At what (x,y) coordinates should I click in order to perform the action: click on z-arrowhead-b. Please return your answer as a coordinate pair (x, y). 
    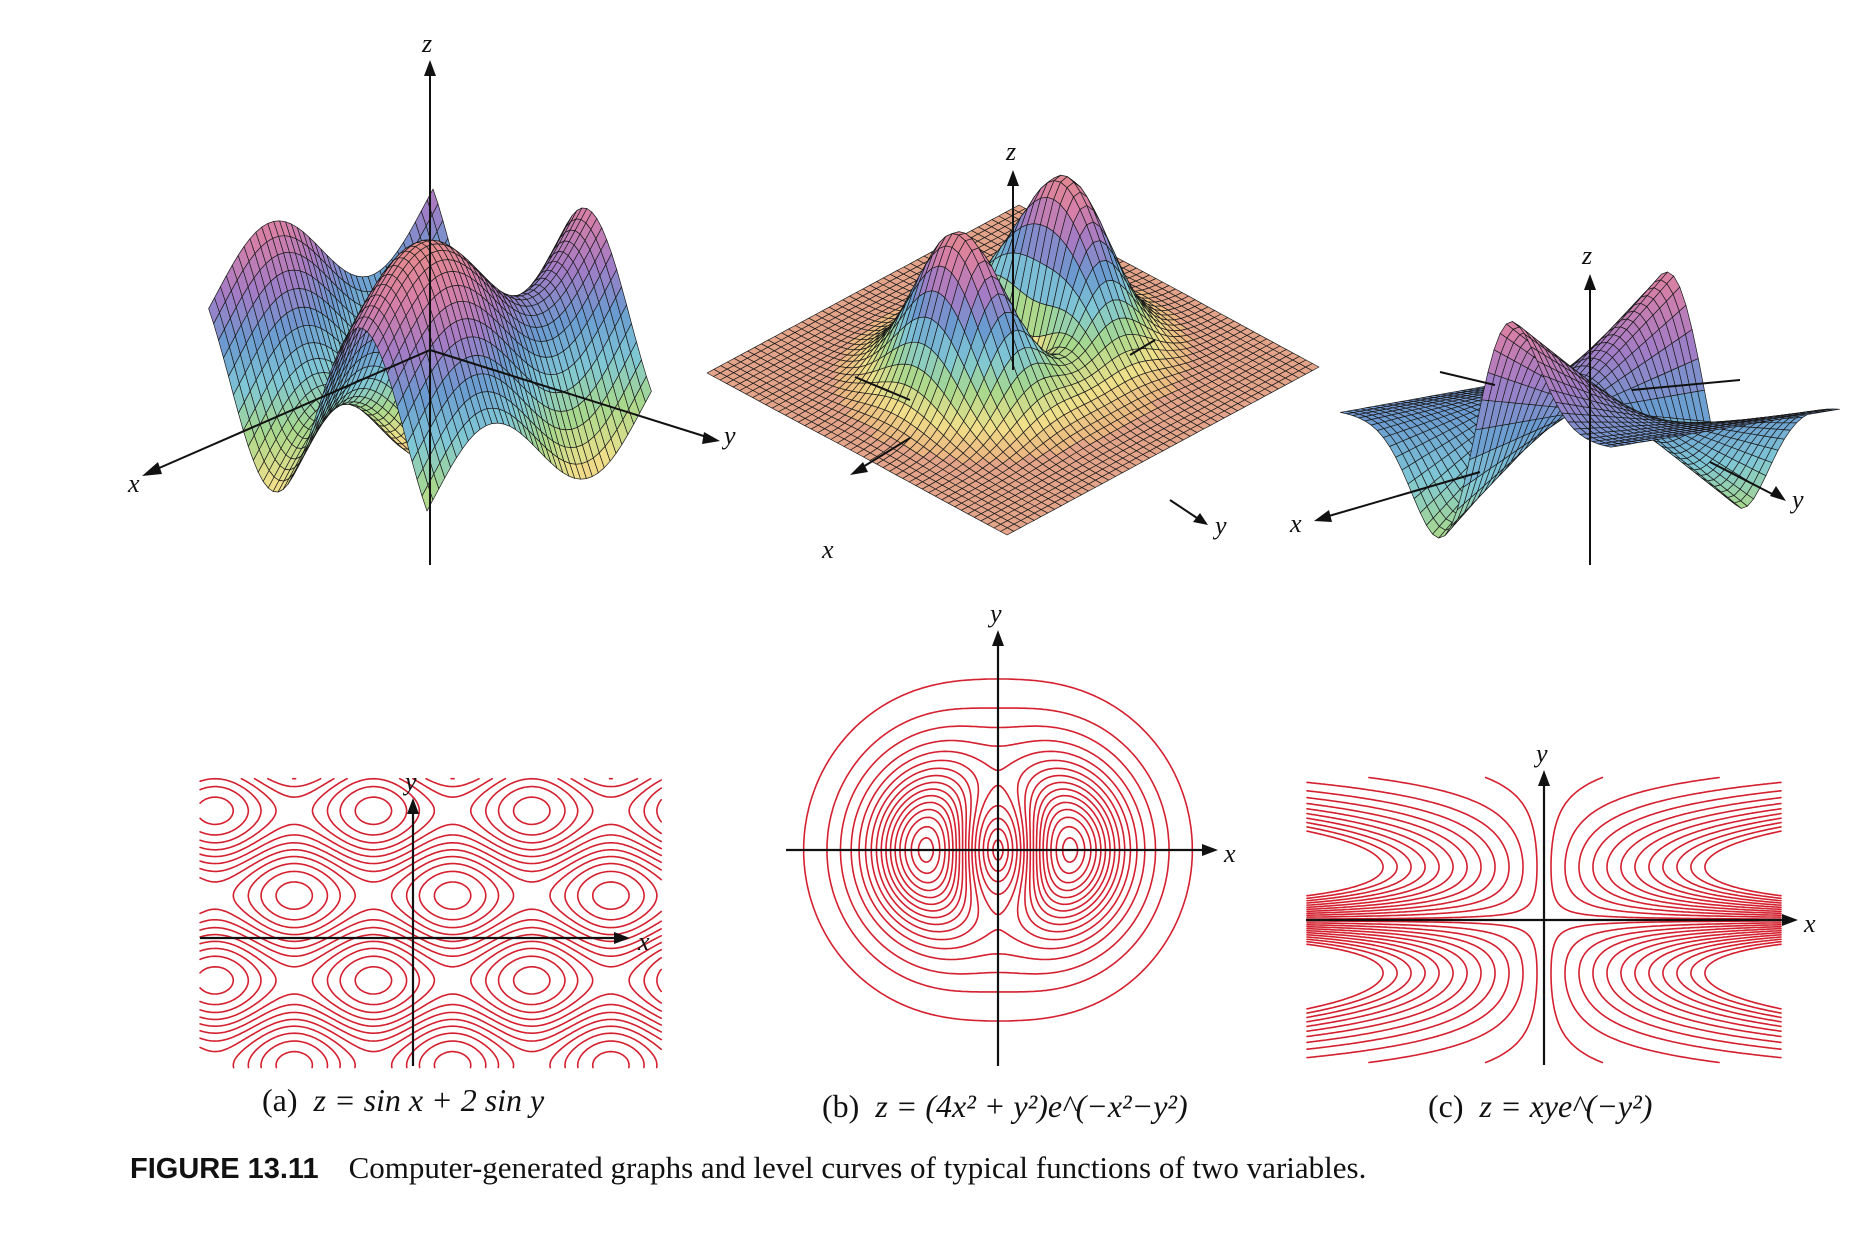
    Looking at the image, I should click on (1013, 178).